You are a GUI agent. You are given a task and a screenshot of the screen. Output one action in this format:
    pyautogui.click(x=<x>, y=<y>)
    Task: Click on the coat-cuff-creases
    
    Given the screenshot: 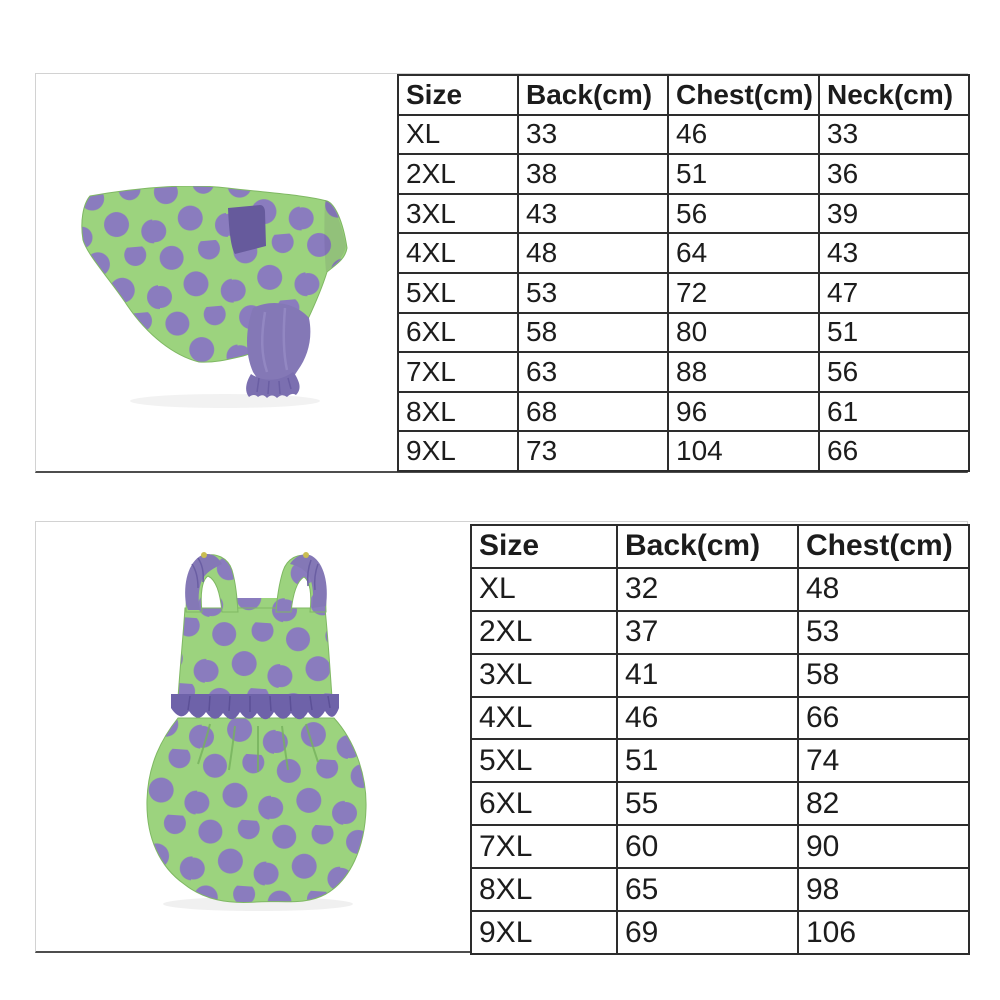 What is the action you would take?
    pyautogui.click(x=274, y=386)
    